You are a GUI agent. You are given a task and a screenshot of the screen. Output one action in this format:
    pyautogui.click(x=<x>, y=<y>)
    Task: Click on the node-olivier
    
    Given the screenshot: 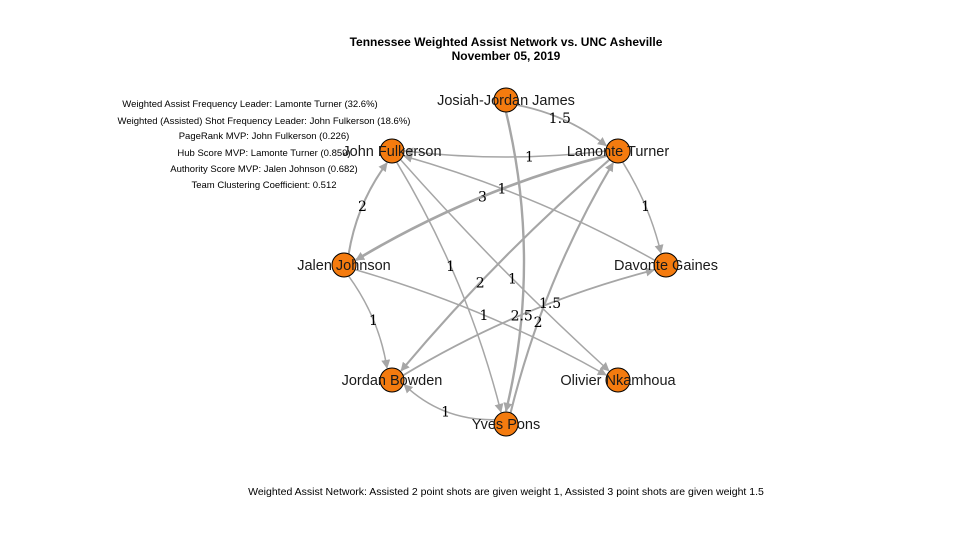 What is the action you would take?
    pyautogui.click(x=618, y=380)
    